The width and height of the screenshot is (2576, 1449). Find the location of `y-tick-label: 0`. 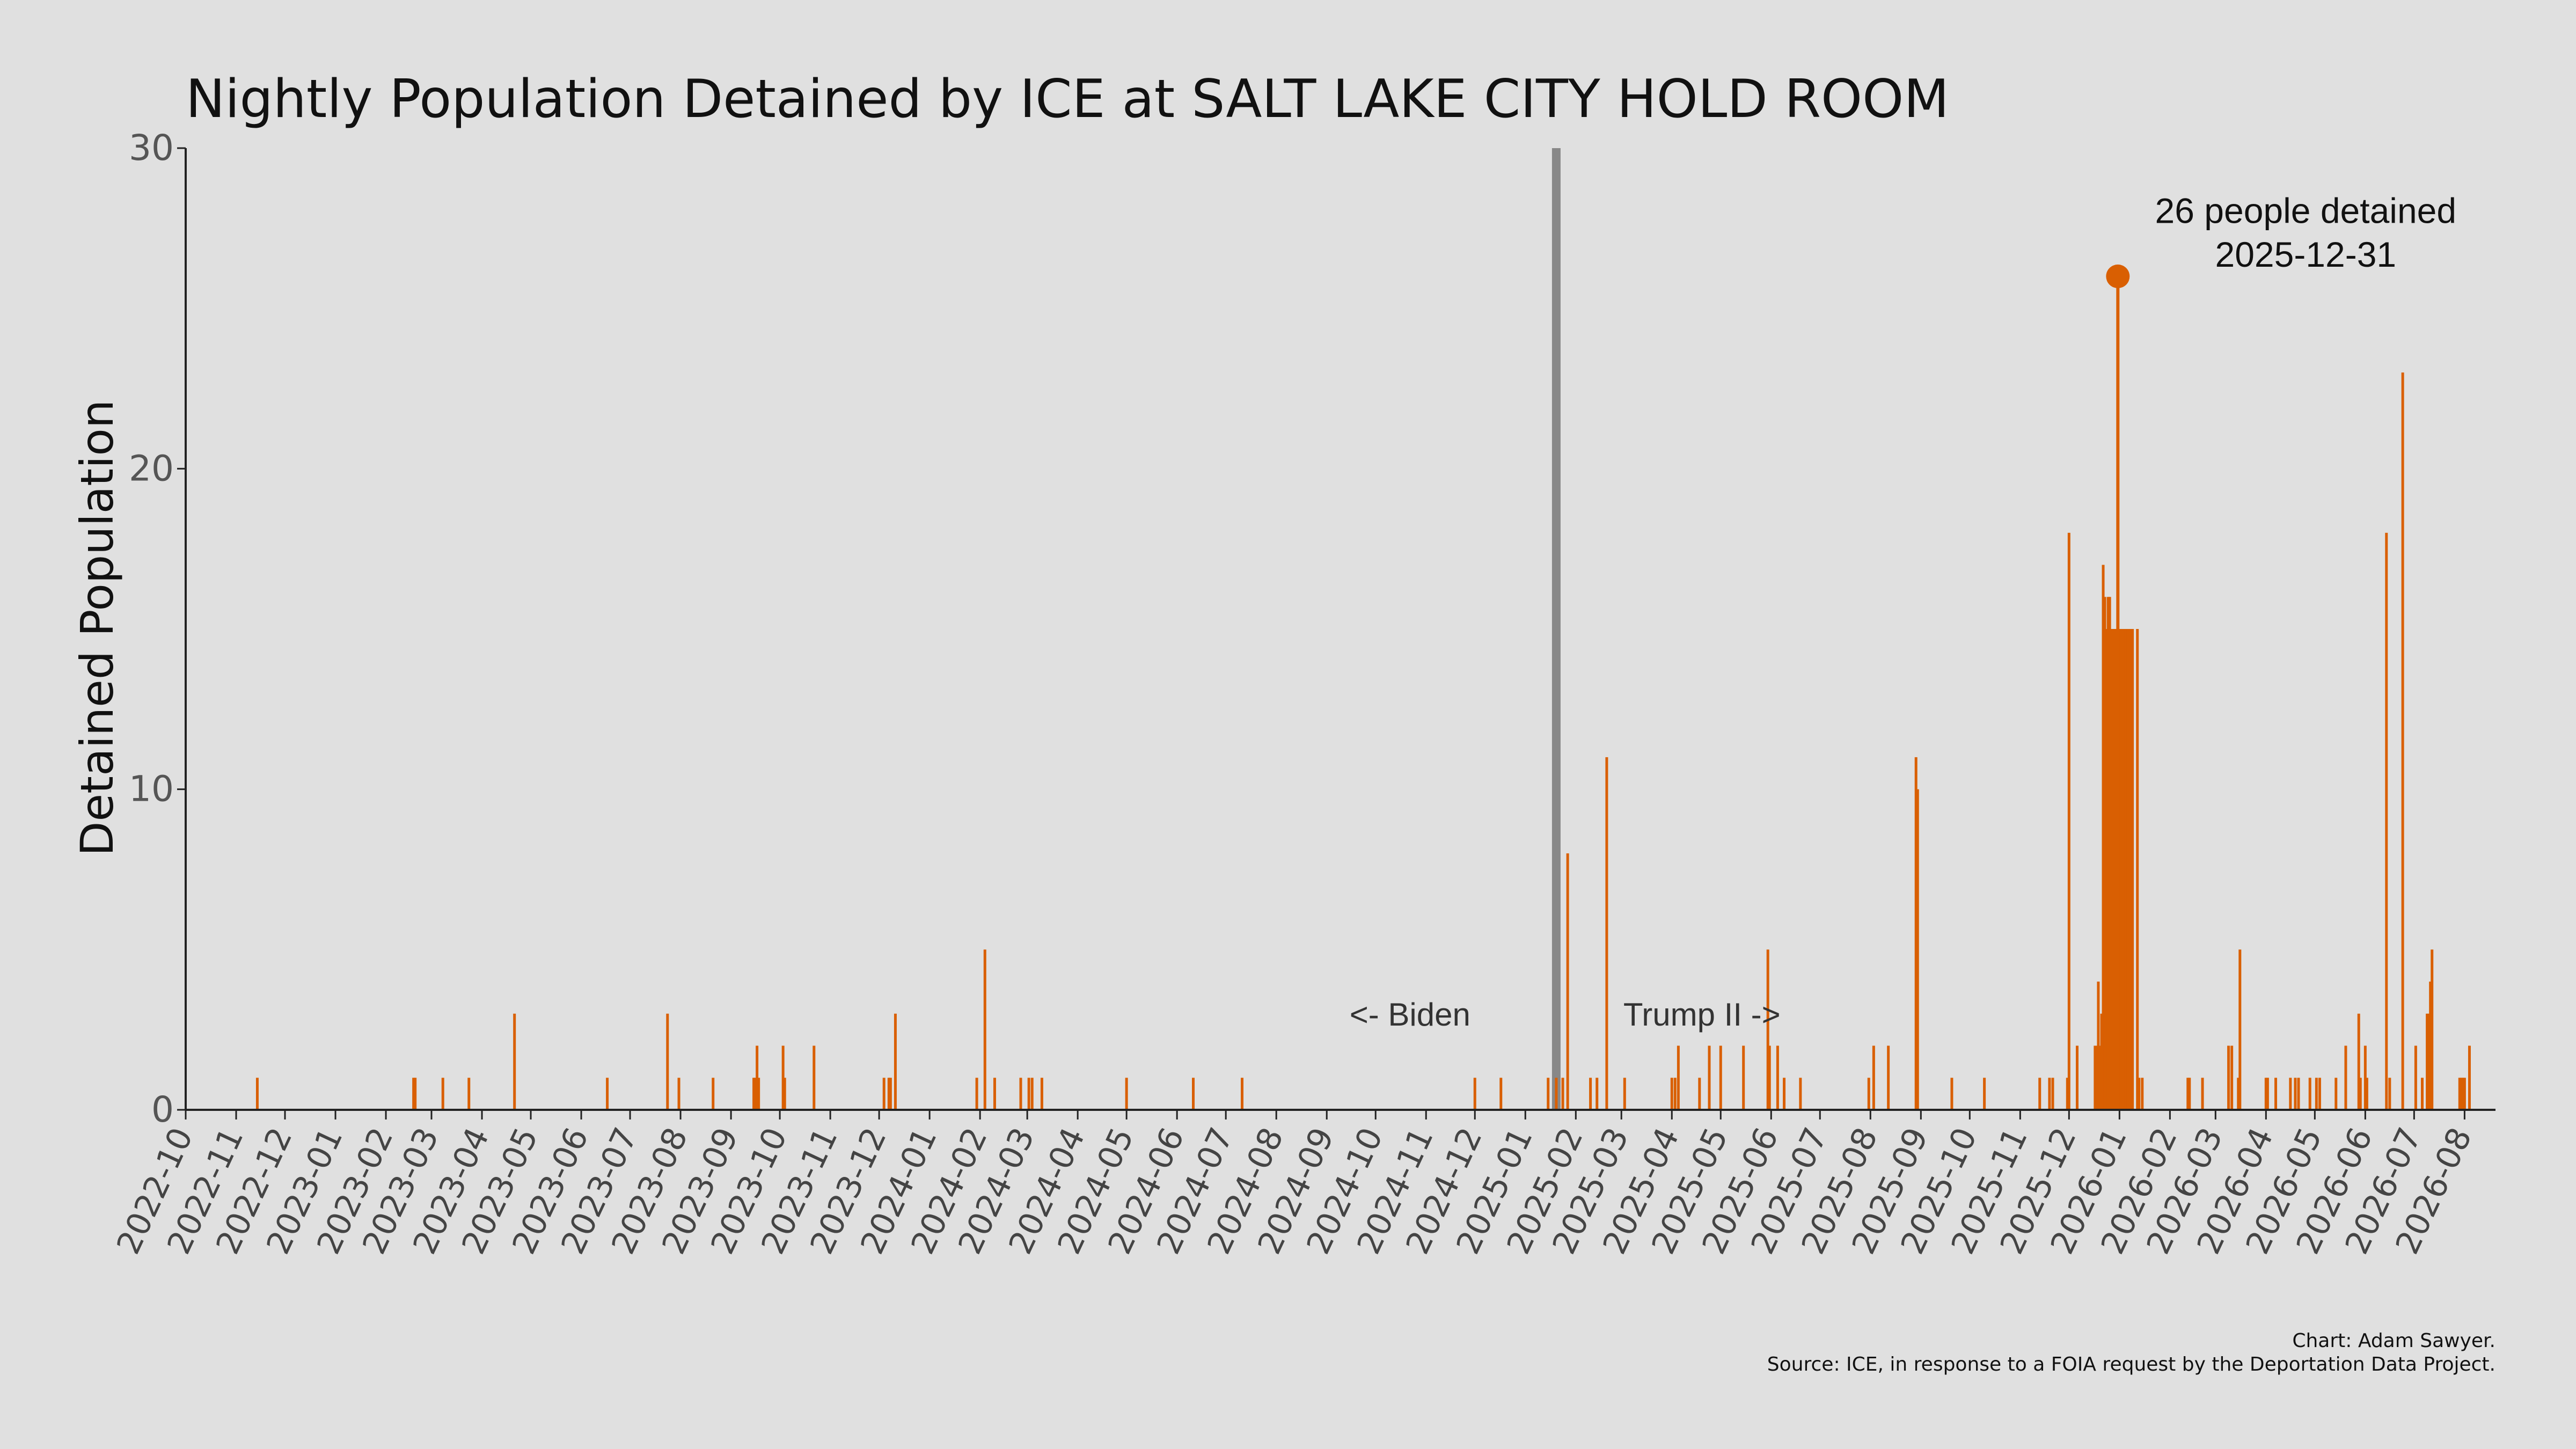

y-tick-label: 0 is located at coordinates (162, 1109).